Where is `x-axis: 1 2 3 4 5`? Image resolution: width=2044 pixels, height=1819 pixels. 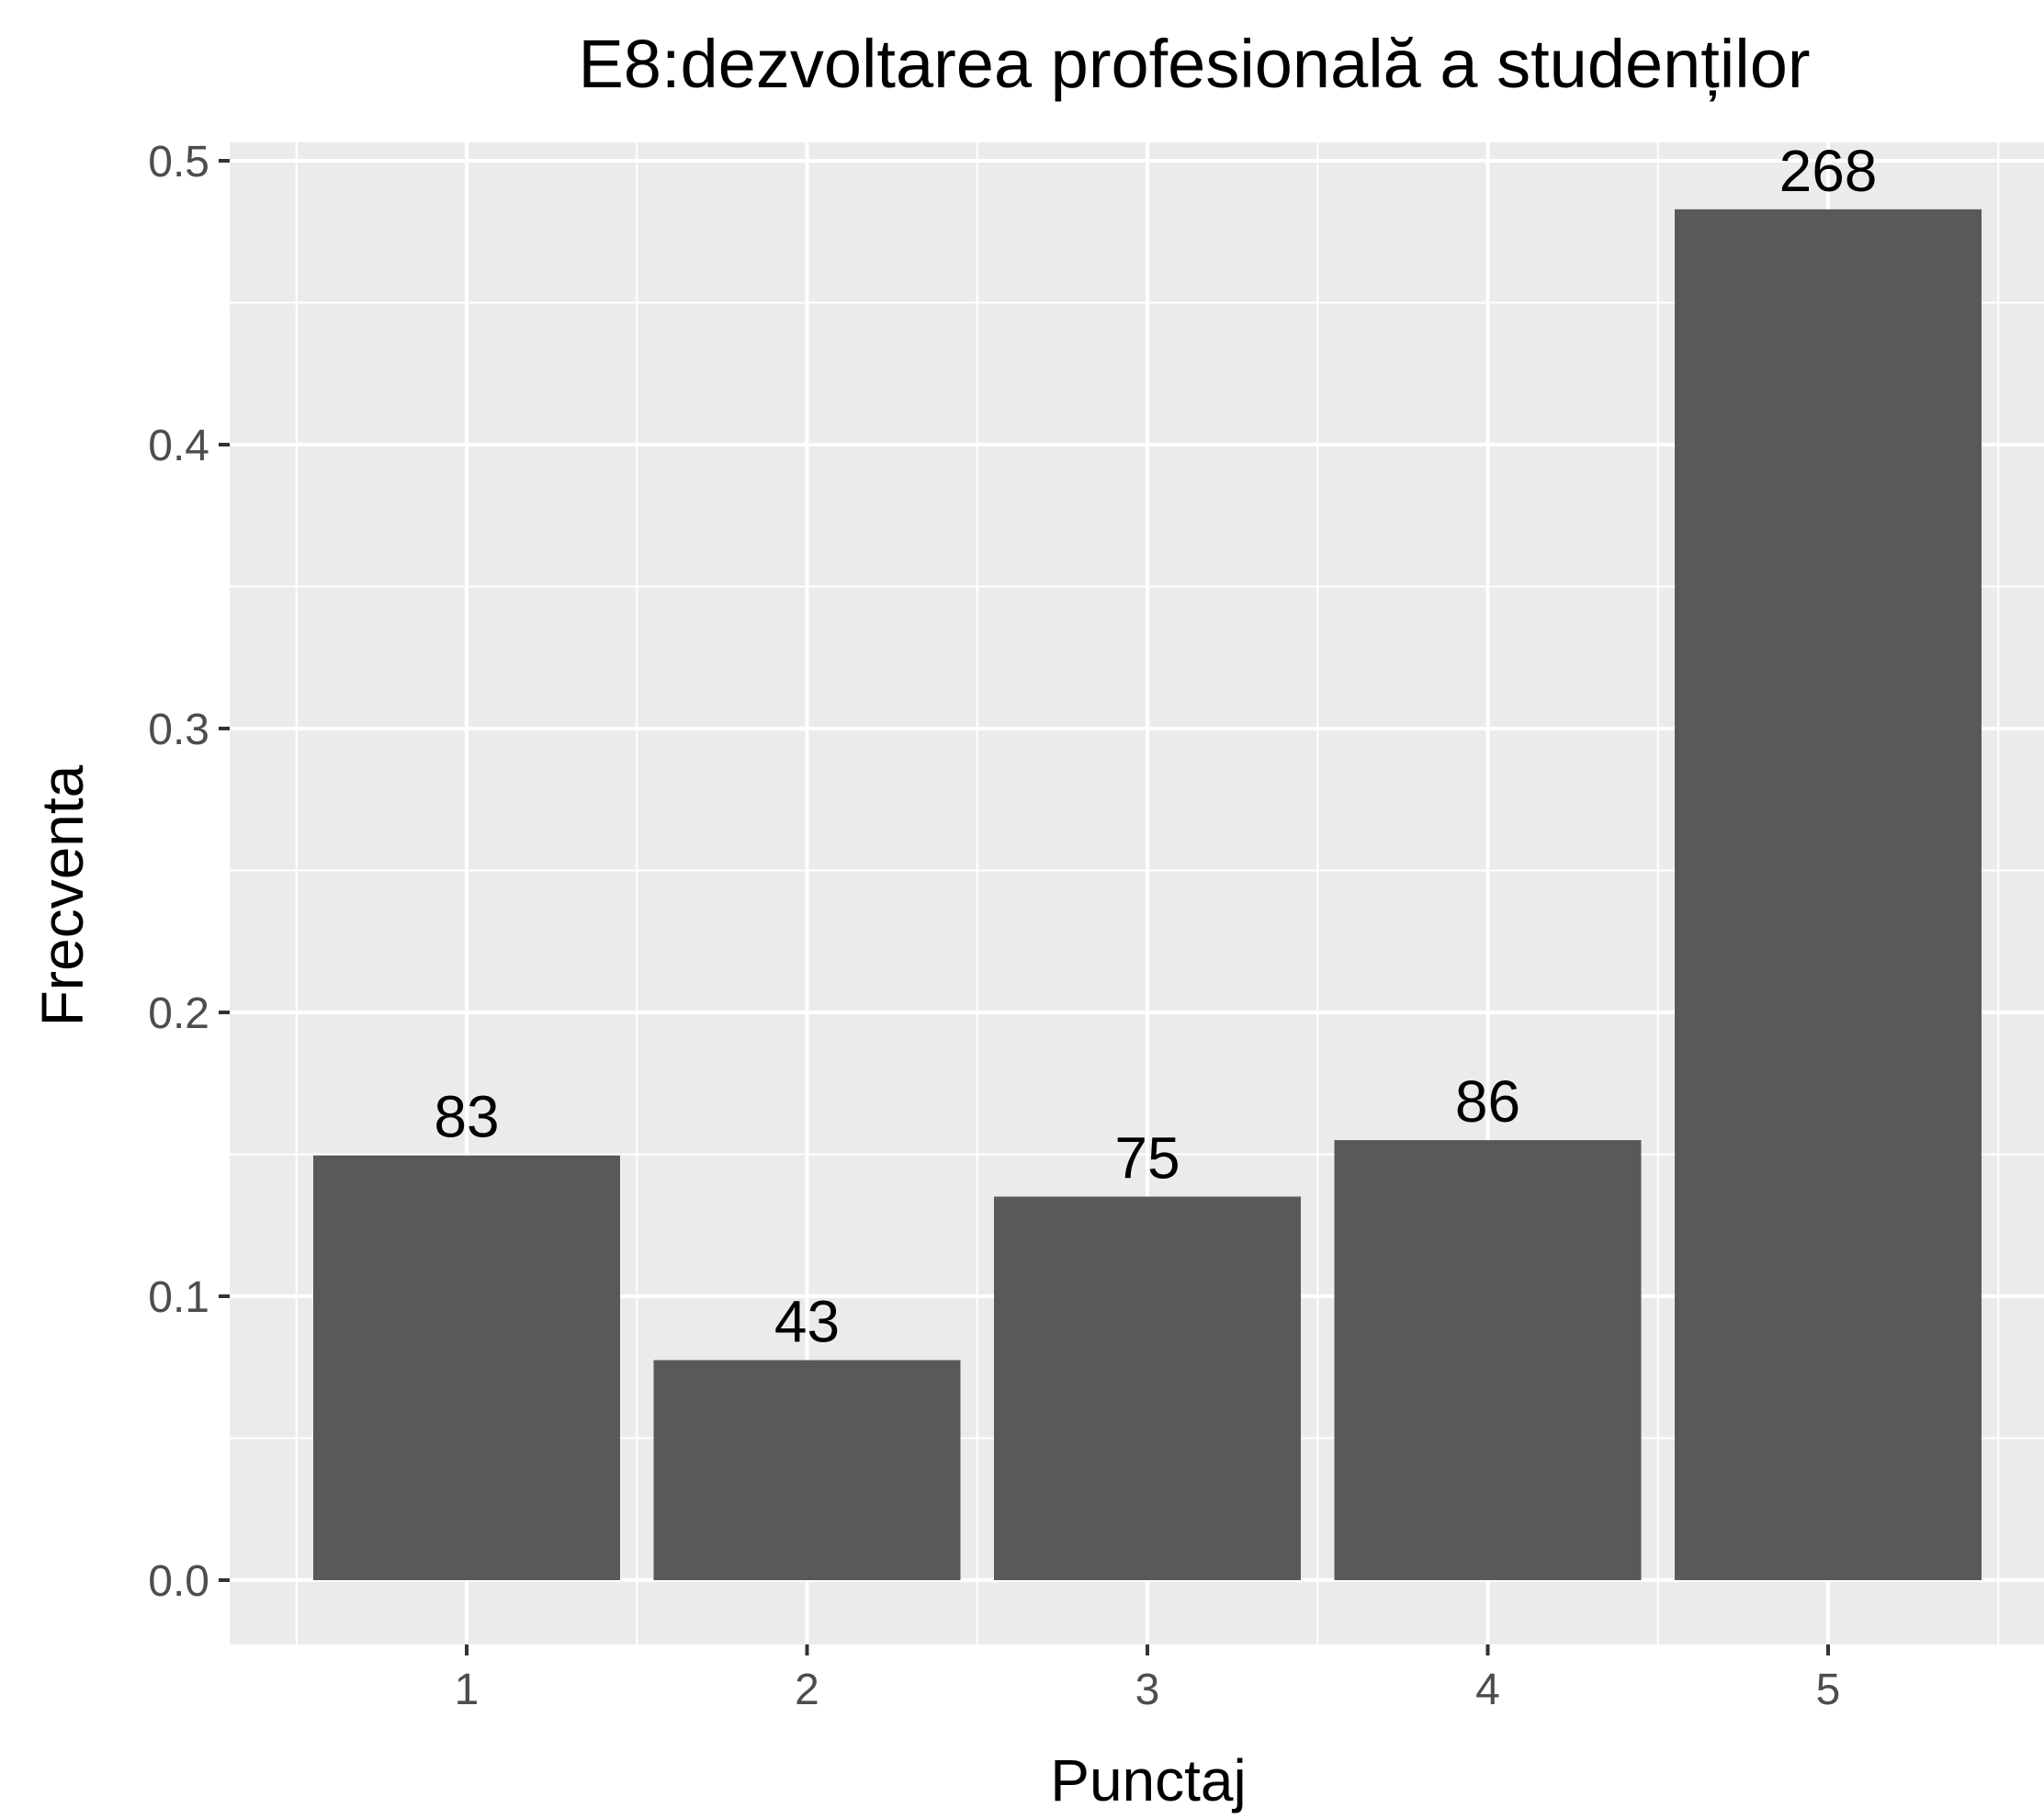 x-axis: 1 2 3 4 5 is located at coordinates (1148, 1679).